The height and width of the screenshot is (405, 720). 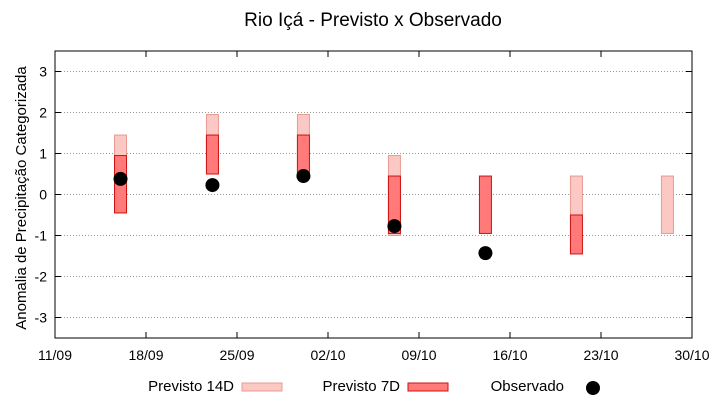 I want to click on y-tick-label: -2, so click(x=41, y=277).